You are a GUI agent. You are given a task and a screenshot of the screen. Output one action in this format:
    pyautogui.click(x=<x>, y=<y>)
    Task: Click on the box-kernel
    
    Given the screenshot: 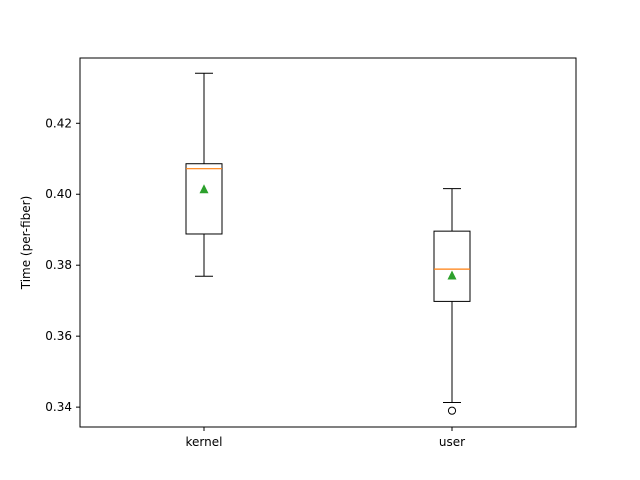 What is the action you would take?
    pyautogui.click(x=204, y=174)
    